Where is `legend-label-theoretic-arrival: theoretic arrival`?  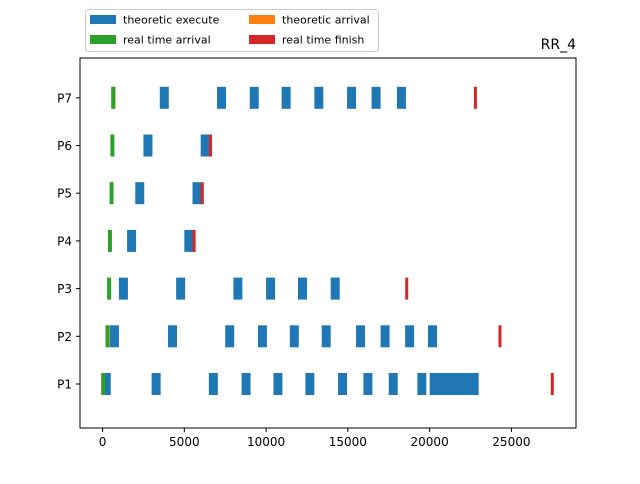 legend-label-theoretic-arrival: theoretic arrival is located at coordinates (326, 20).